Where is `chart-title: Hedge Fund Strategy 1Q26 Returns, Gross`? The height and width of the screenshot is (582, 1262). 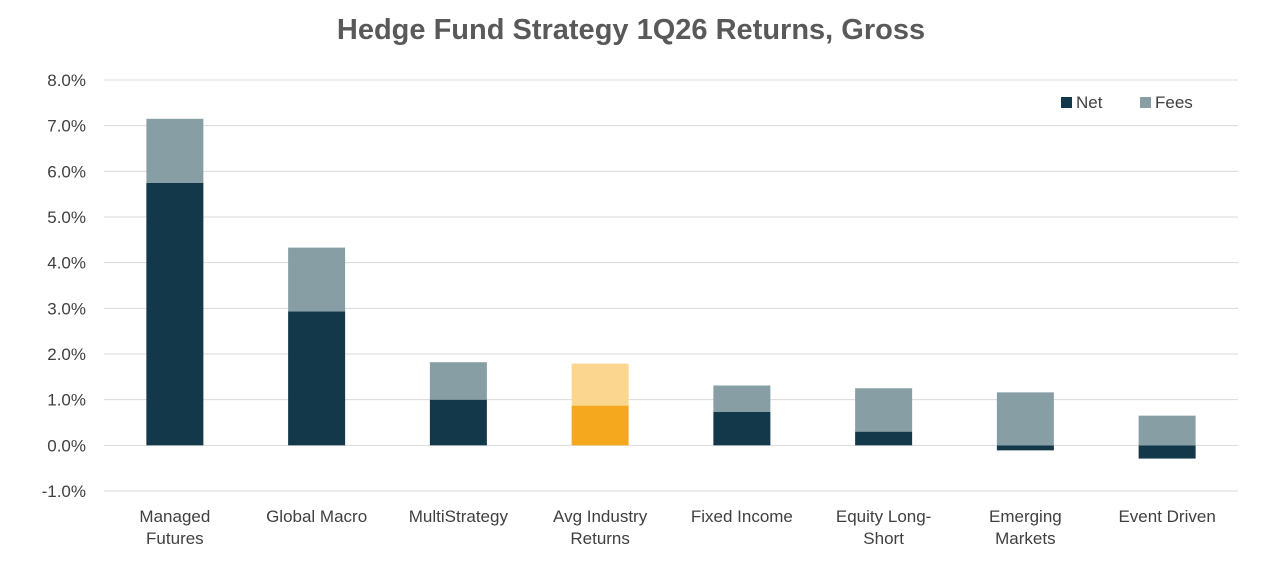
chart-title: Hedge Fund Strategy 1Q26 Returns, Gross is located at coordinates (631, 30).